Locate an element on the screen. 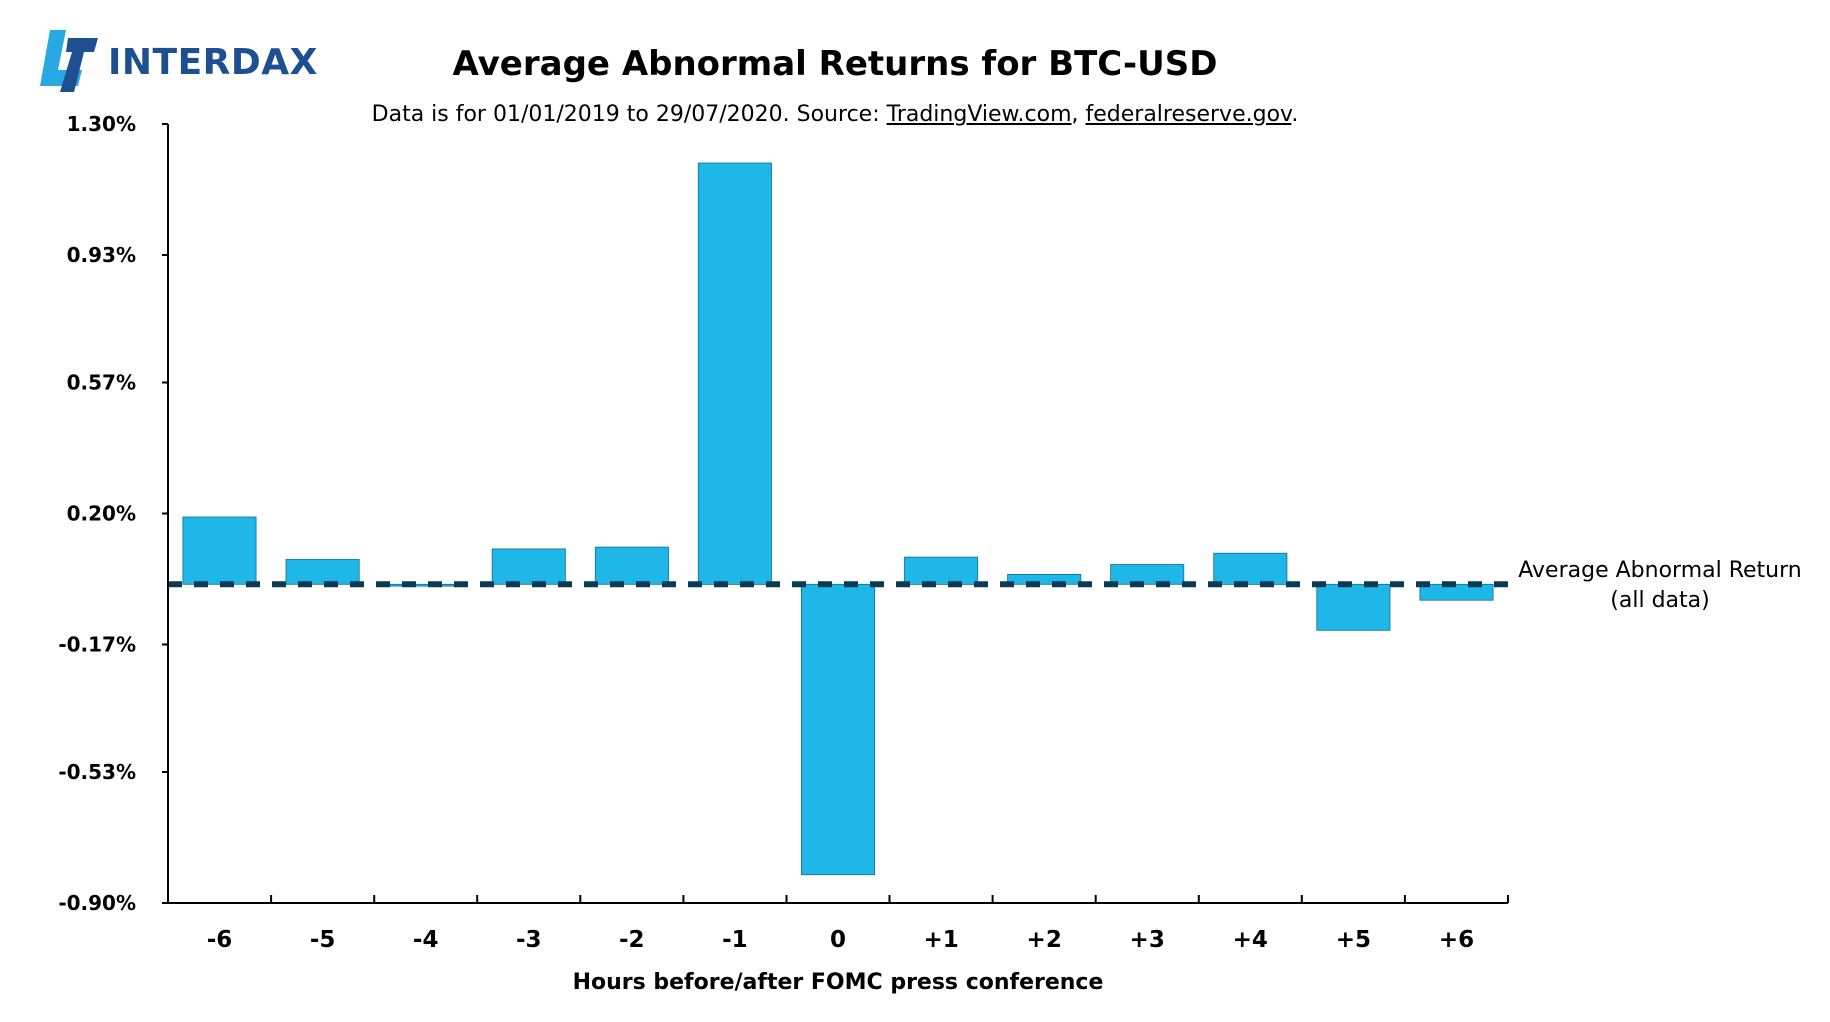  x-tick-label: 0 is located at coordinates (838, 940).